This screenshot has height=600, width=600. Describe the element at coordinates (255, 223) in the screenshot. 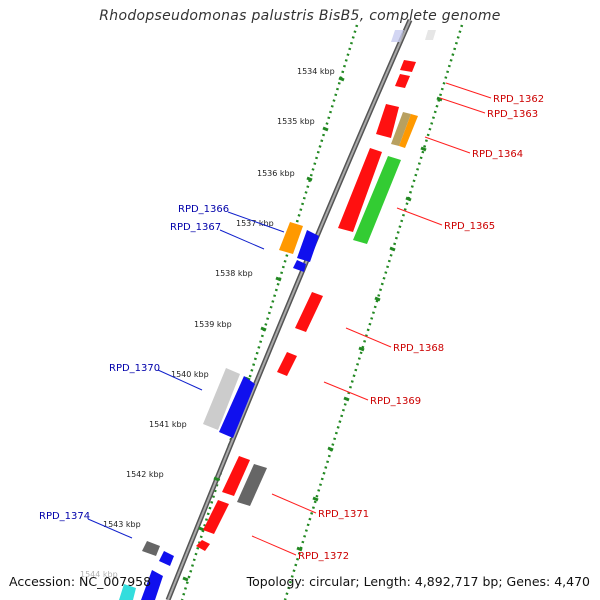

I see `kbp-label: 1537 kbp` at that location.